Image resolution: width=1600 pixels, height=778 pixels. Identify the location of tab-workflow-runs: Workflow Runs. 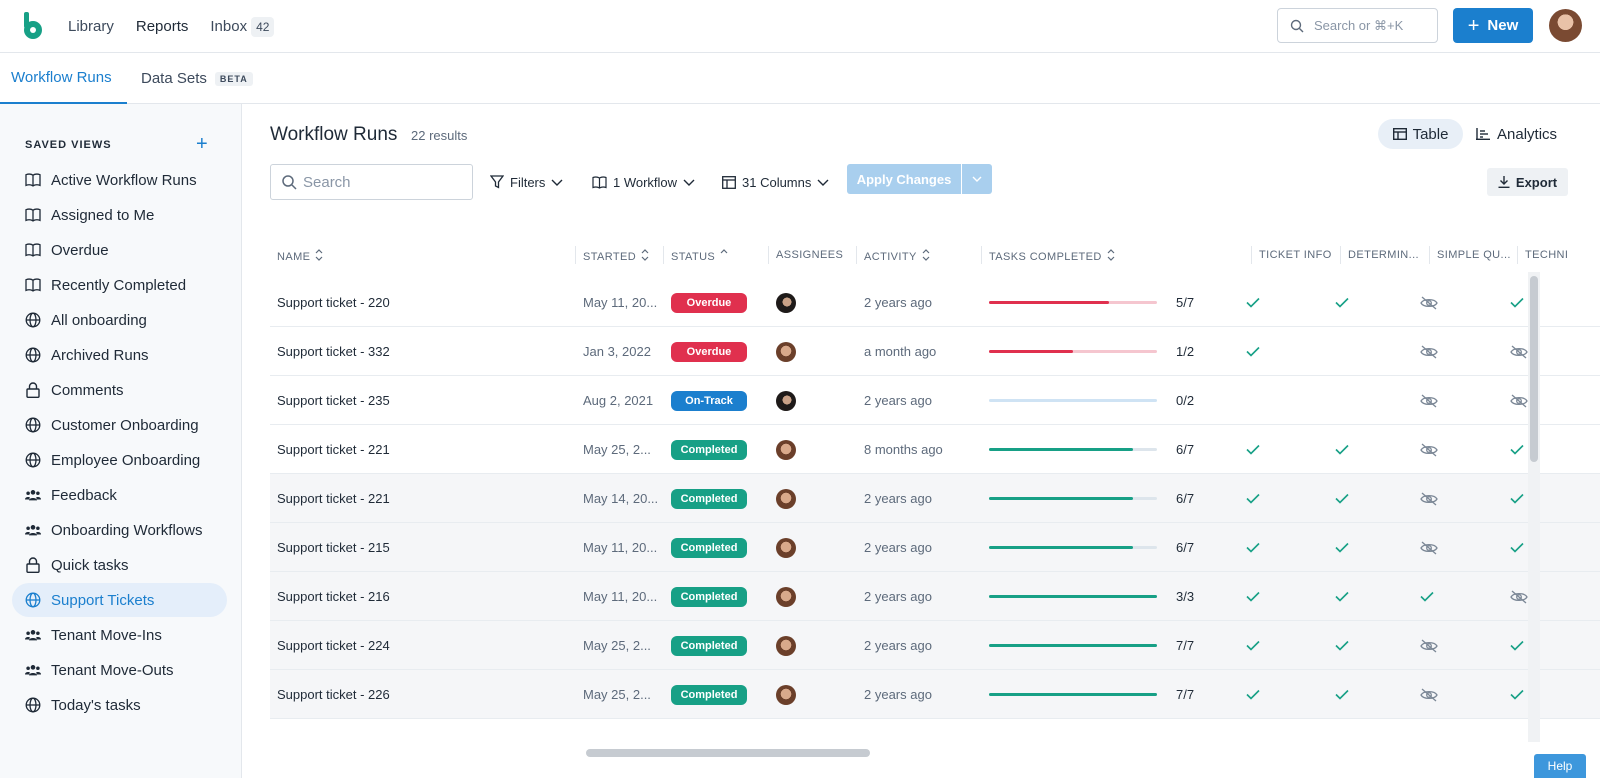
(63, 78).